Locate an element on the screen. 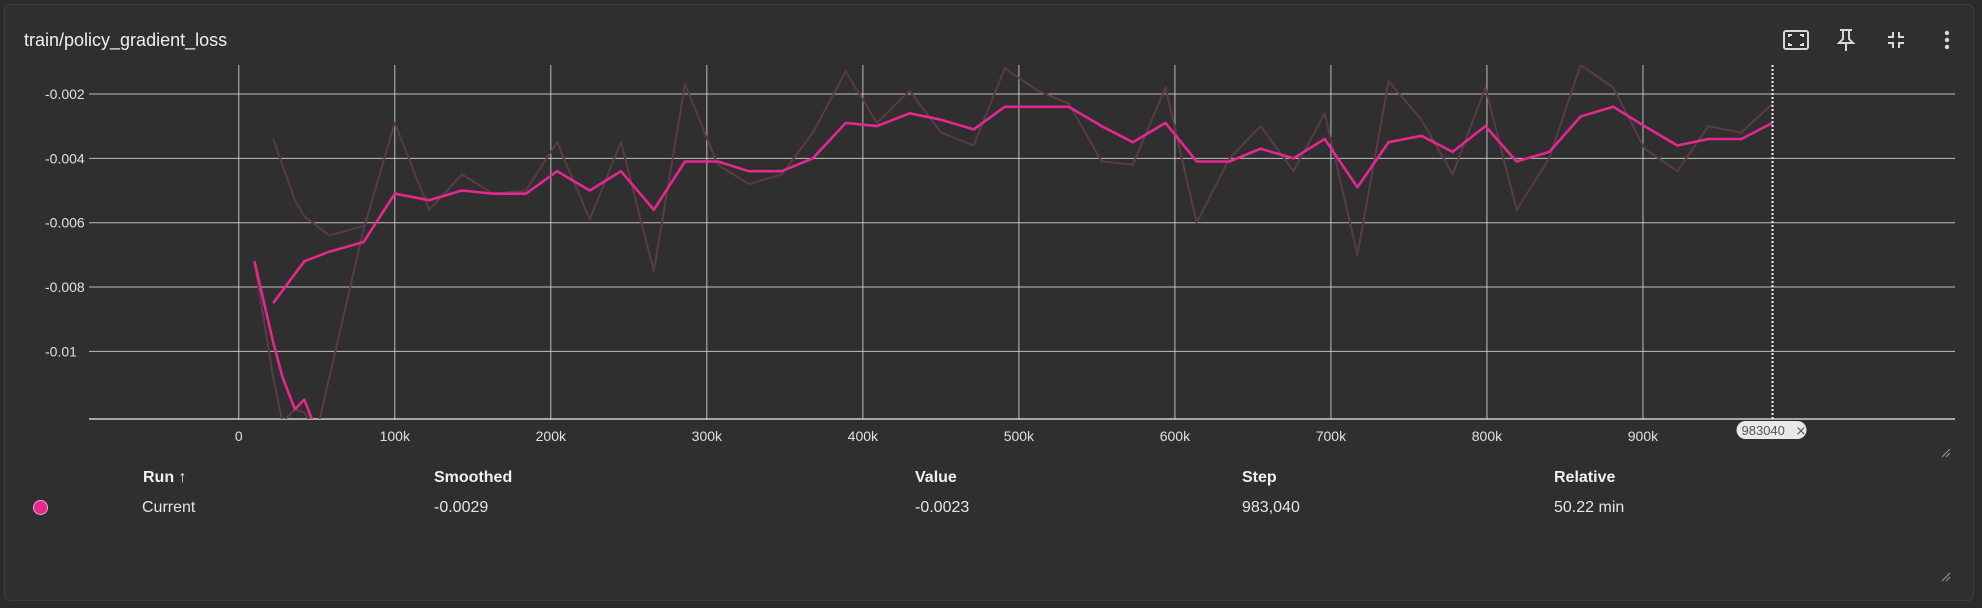 This screenshot has width=1982, height=608. column-header-run: Run ↑ is located at coordinates (165, 477).